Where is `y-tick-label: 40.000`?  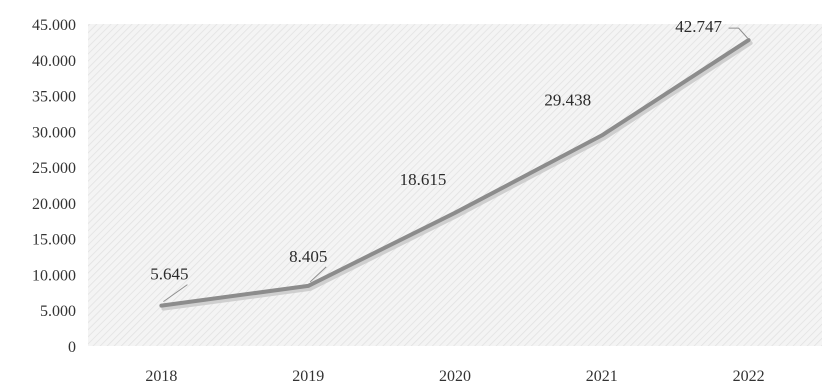 y-tick-label: 40.000 is located at coordinates (54, 61).